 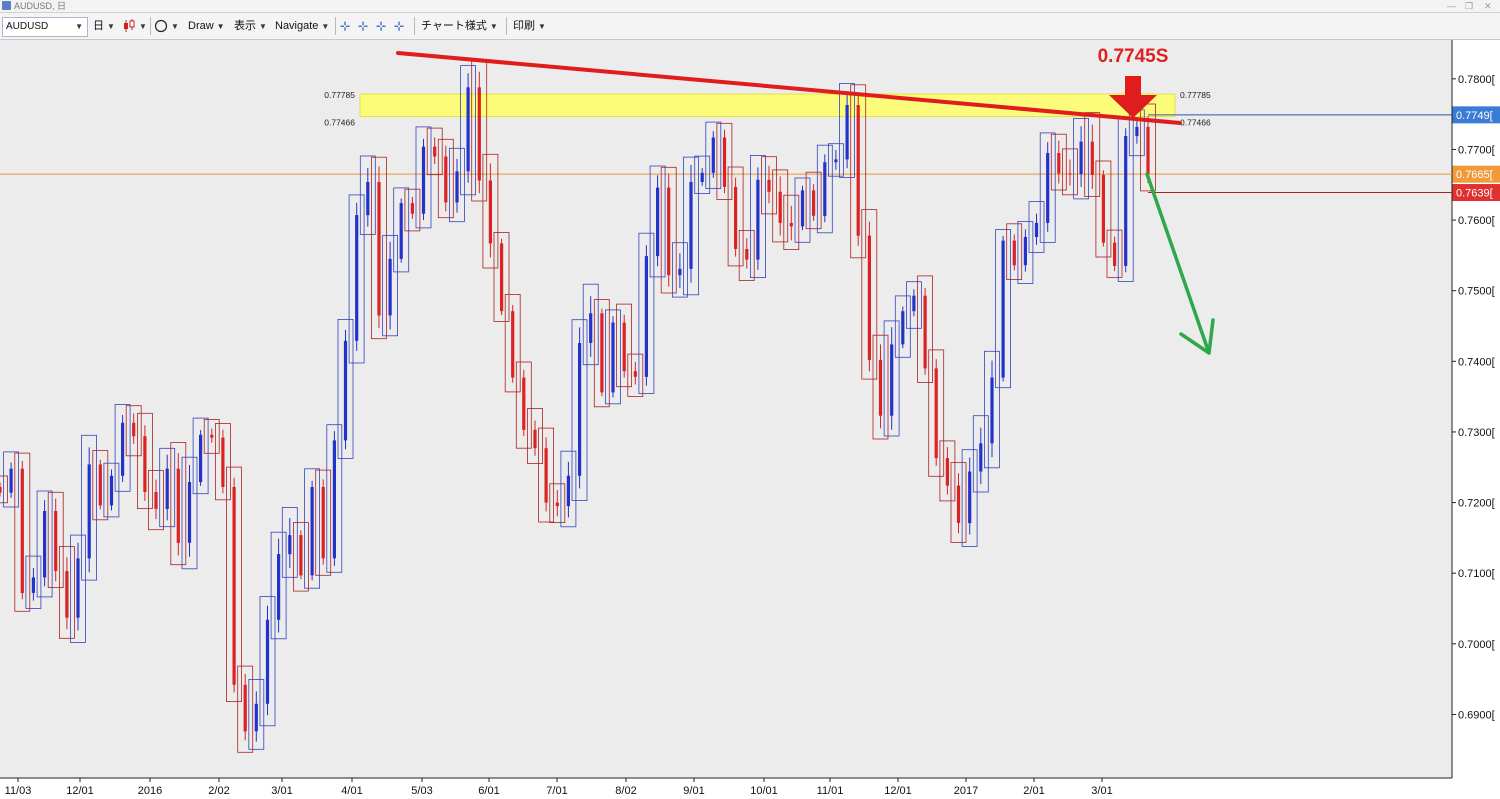 I want to click on restore-icon: ❐, so click(x=1469, y=6).